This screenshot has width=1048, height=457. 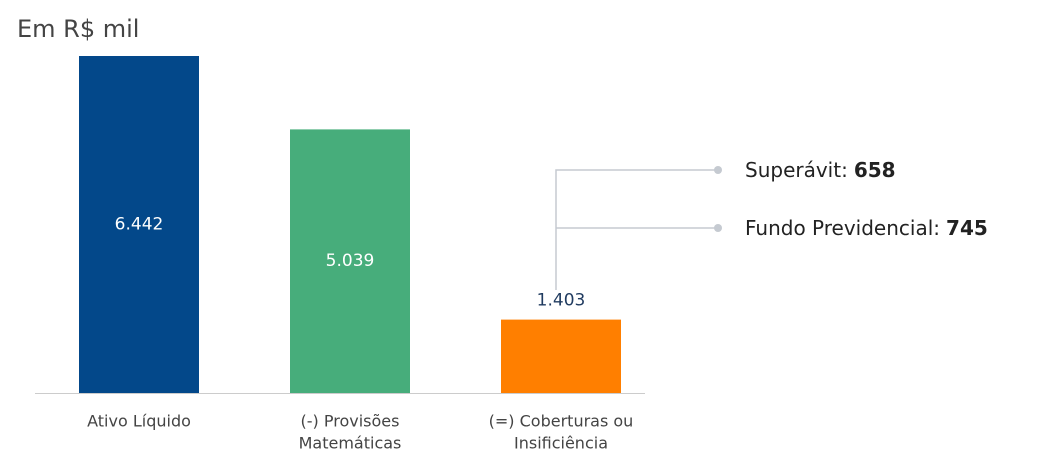 I want to click on value-label: 1.403, so click(x=561, y=301).